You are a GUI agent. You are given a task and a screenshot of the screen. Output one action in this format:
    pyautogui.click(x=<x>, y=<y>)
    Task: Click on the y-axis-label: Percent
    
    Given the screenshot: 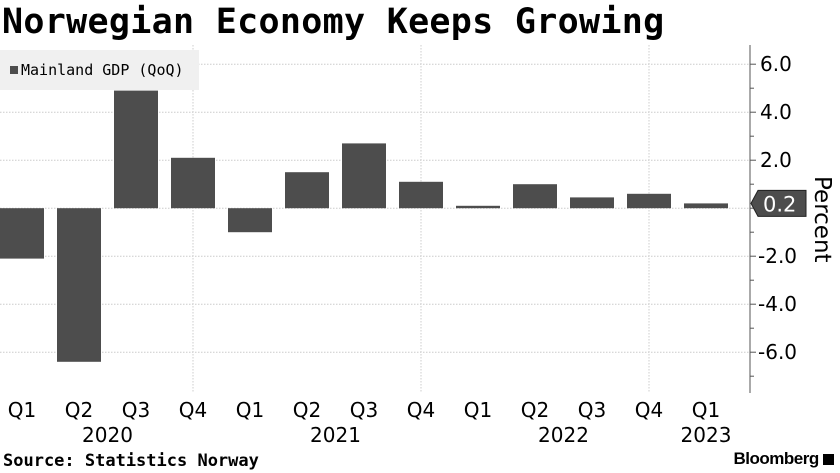 What is the action you would take?
    pyautogui.click(x=822, y=219)
    